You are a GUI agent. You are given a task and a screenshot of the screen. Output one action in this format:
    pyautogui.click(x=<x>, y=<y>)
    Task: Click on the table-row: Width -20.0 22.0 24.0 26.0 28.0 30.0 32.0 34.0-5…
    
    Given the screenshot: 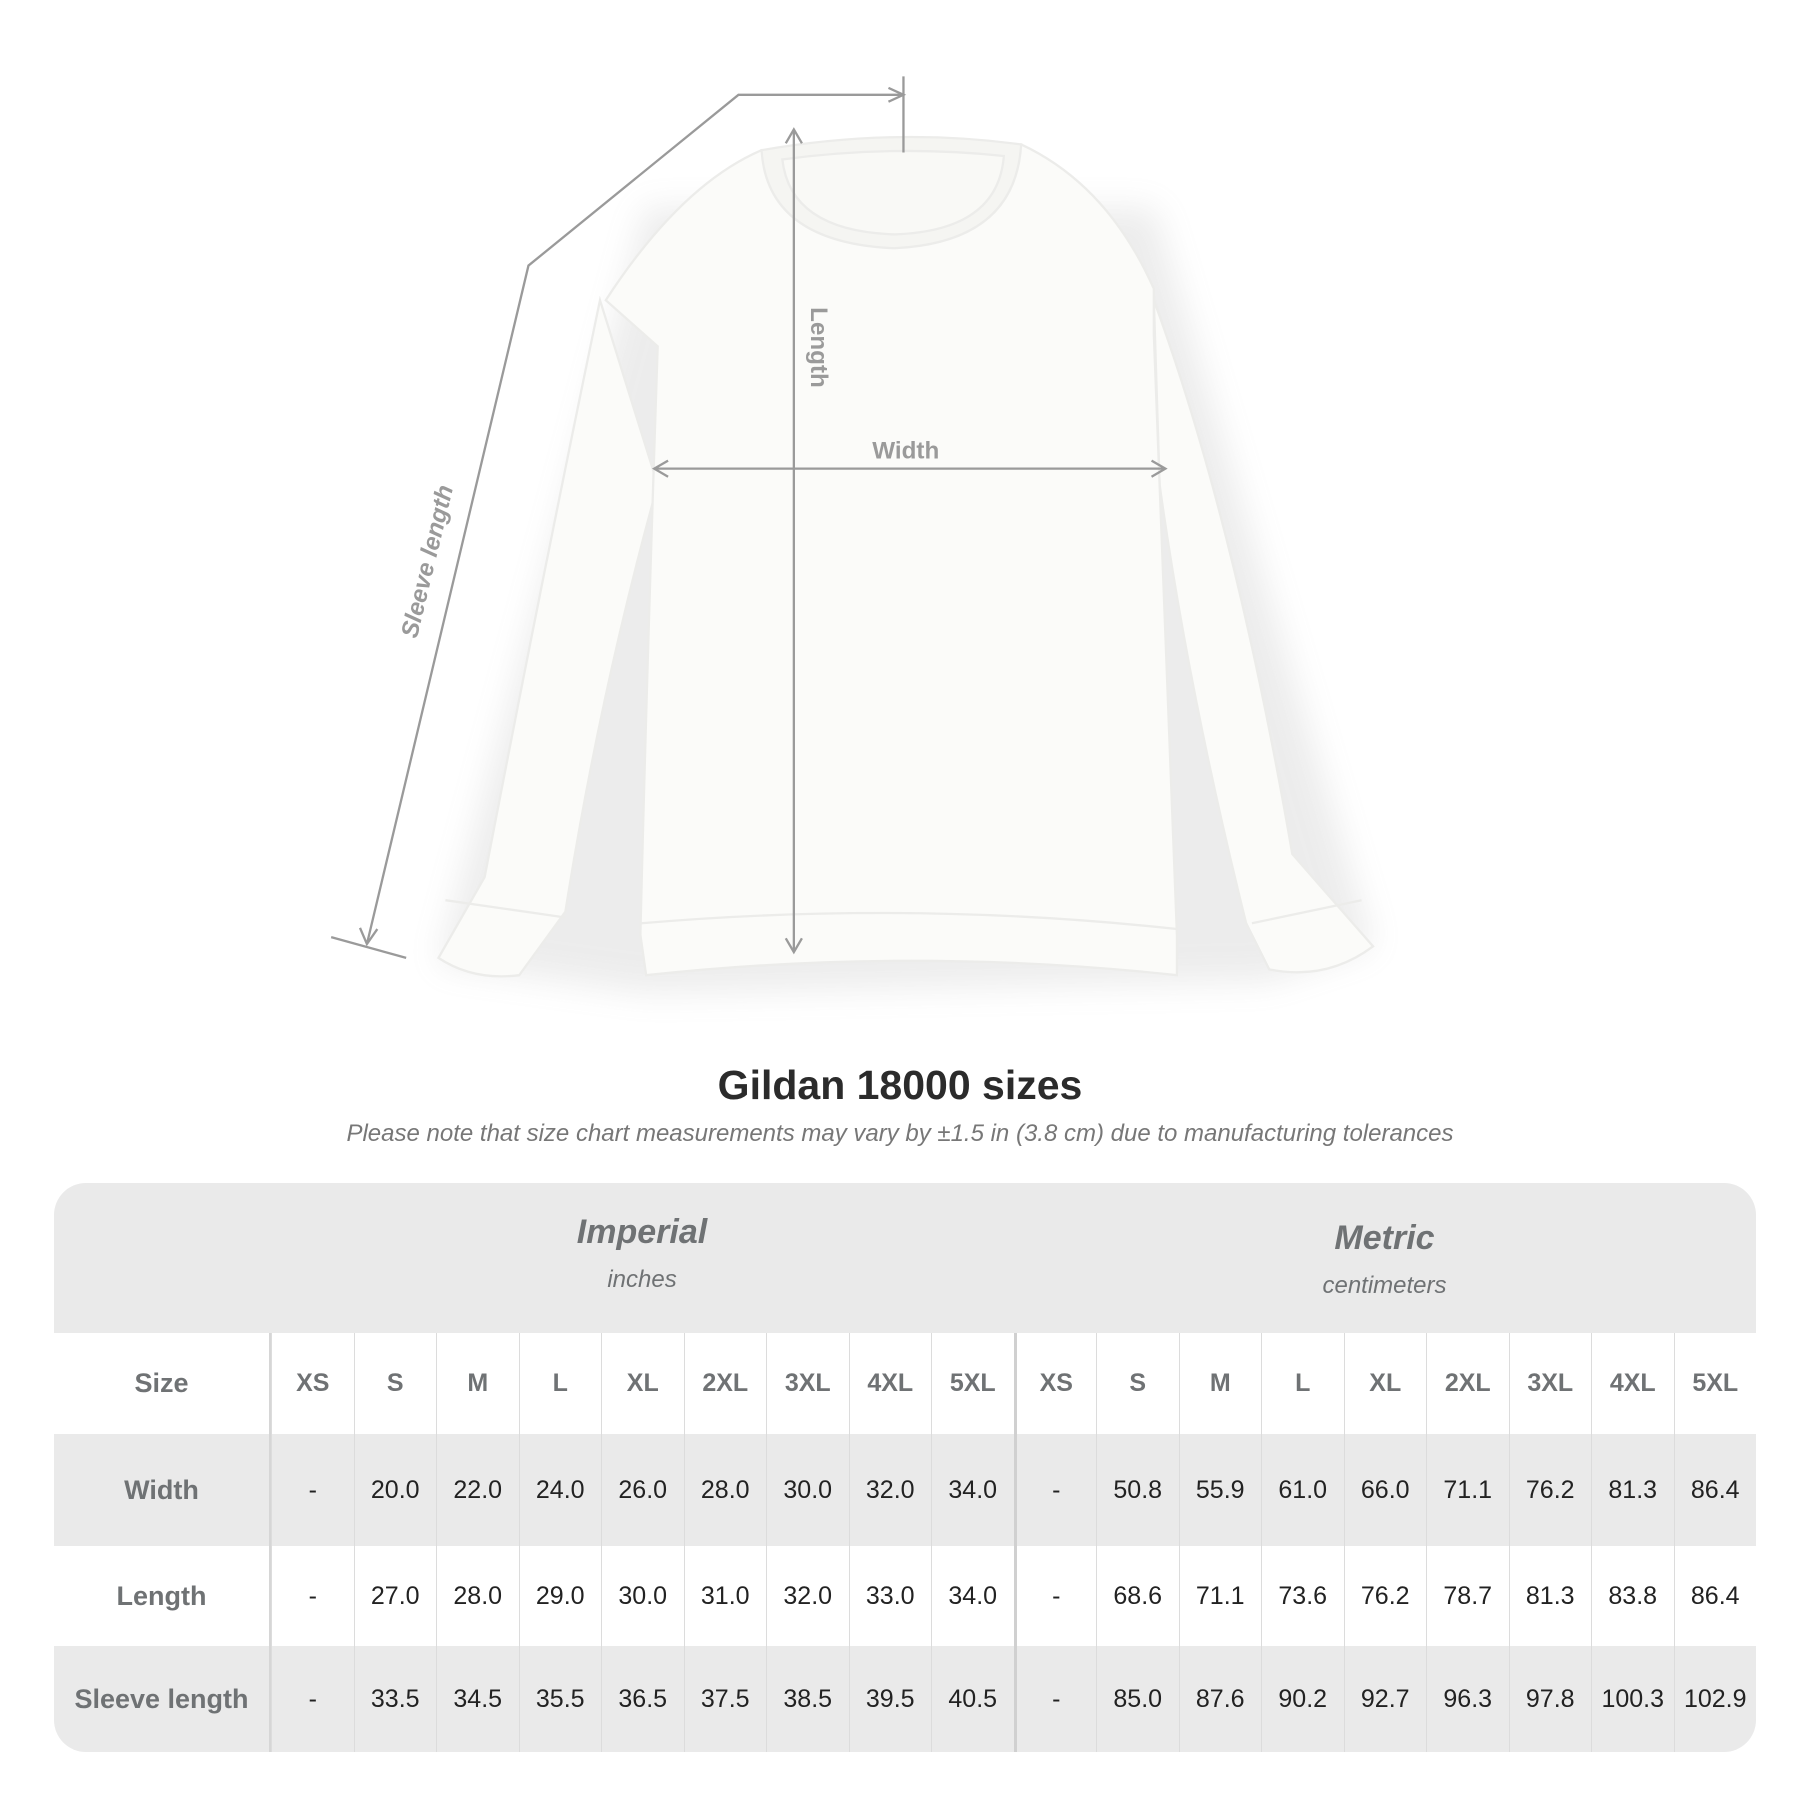 What is the action you would take?
    pyautogui.click(x=905, y=1490)
    